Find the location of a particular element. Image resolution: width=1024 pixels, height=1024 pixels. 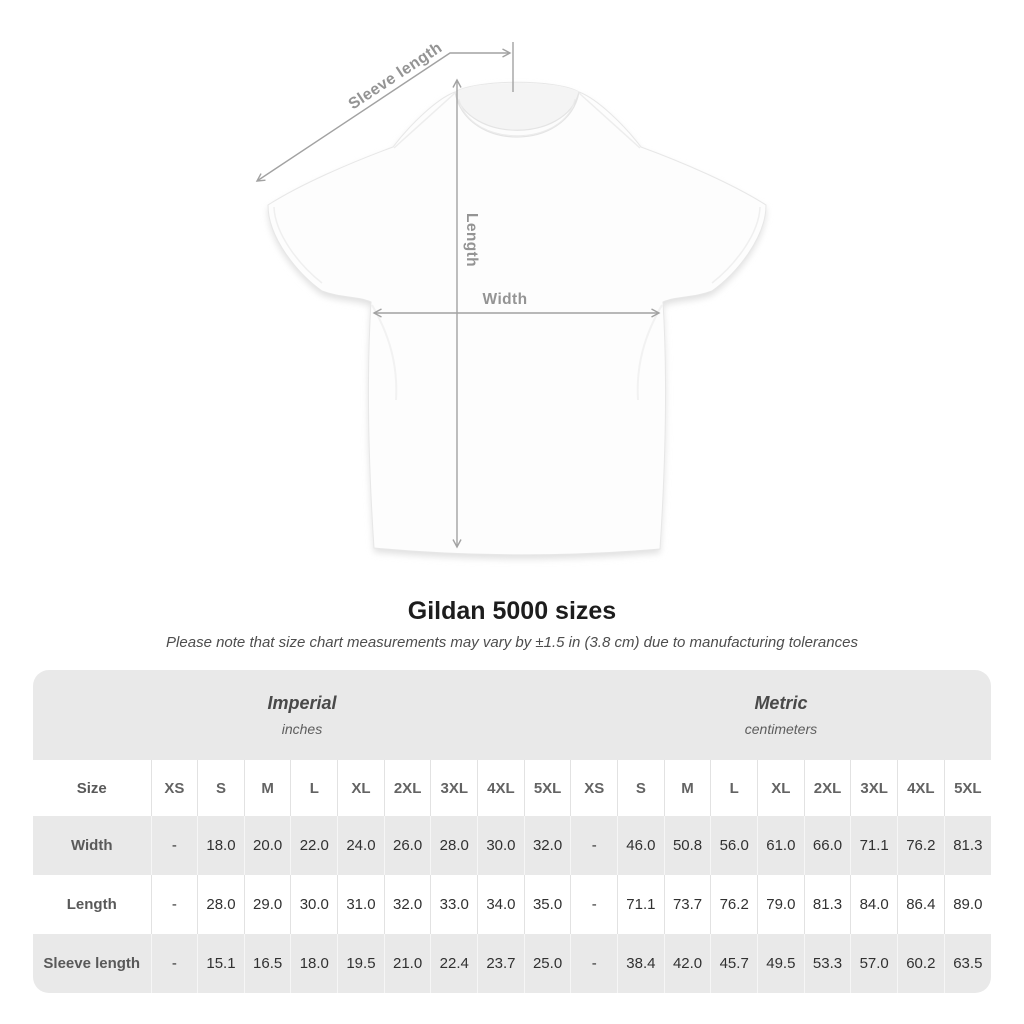

cell-metric: 61.0 is located at coordinates (781, 845).